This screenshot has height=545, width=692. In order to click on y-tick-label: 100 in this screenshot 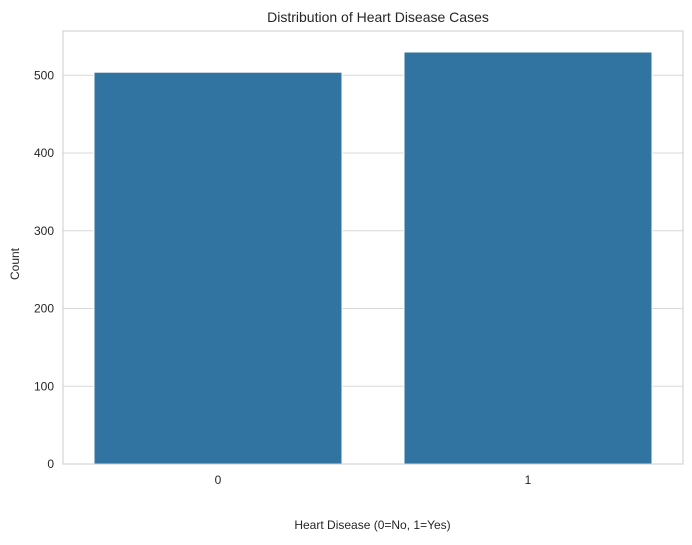, I will do `click(44, 386)`.